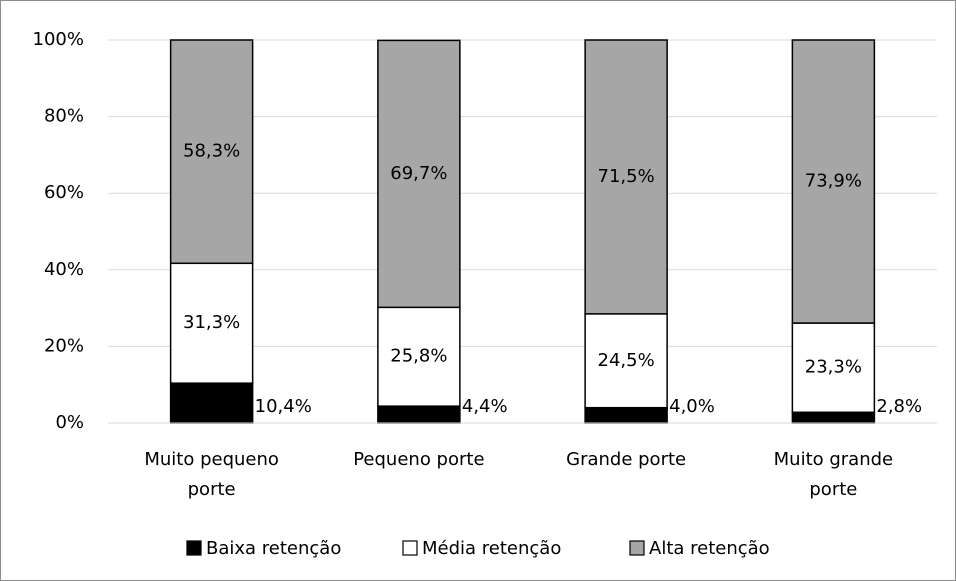  I want to click on y-tick-label: 40%, so click(64, 269).